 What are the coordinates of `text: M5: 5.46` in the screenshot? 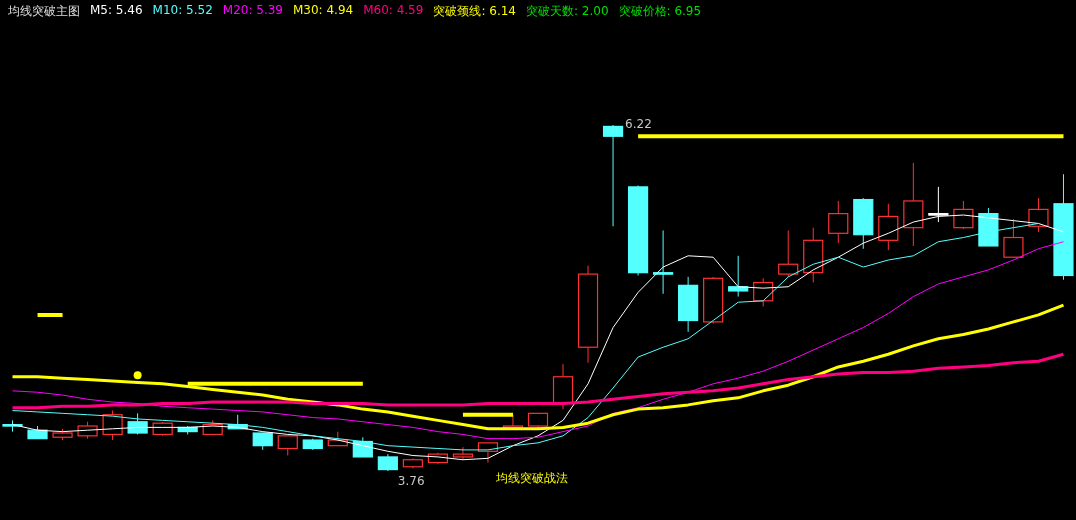 It's located at (116, 11).